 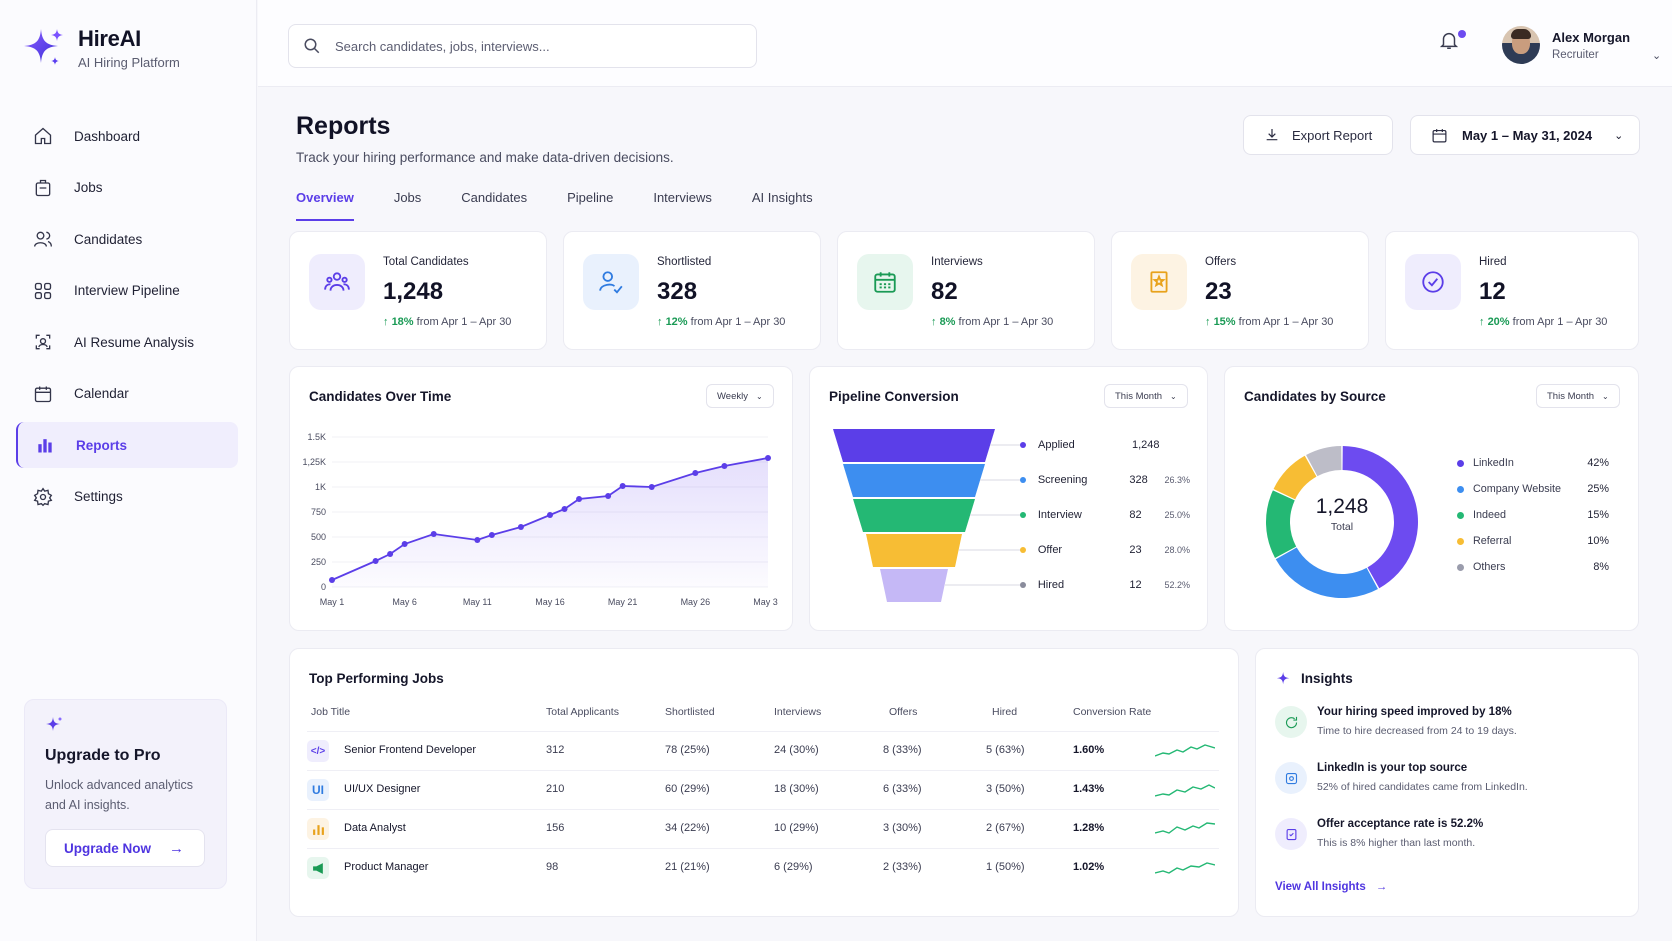 What do you see at coordinates (1581, 45) in the screenshot?
I see `user-menu: Alex Morgan Recruiter ⌄` at bounding box center [1581, 45].